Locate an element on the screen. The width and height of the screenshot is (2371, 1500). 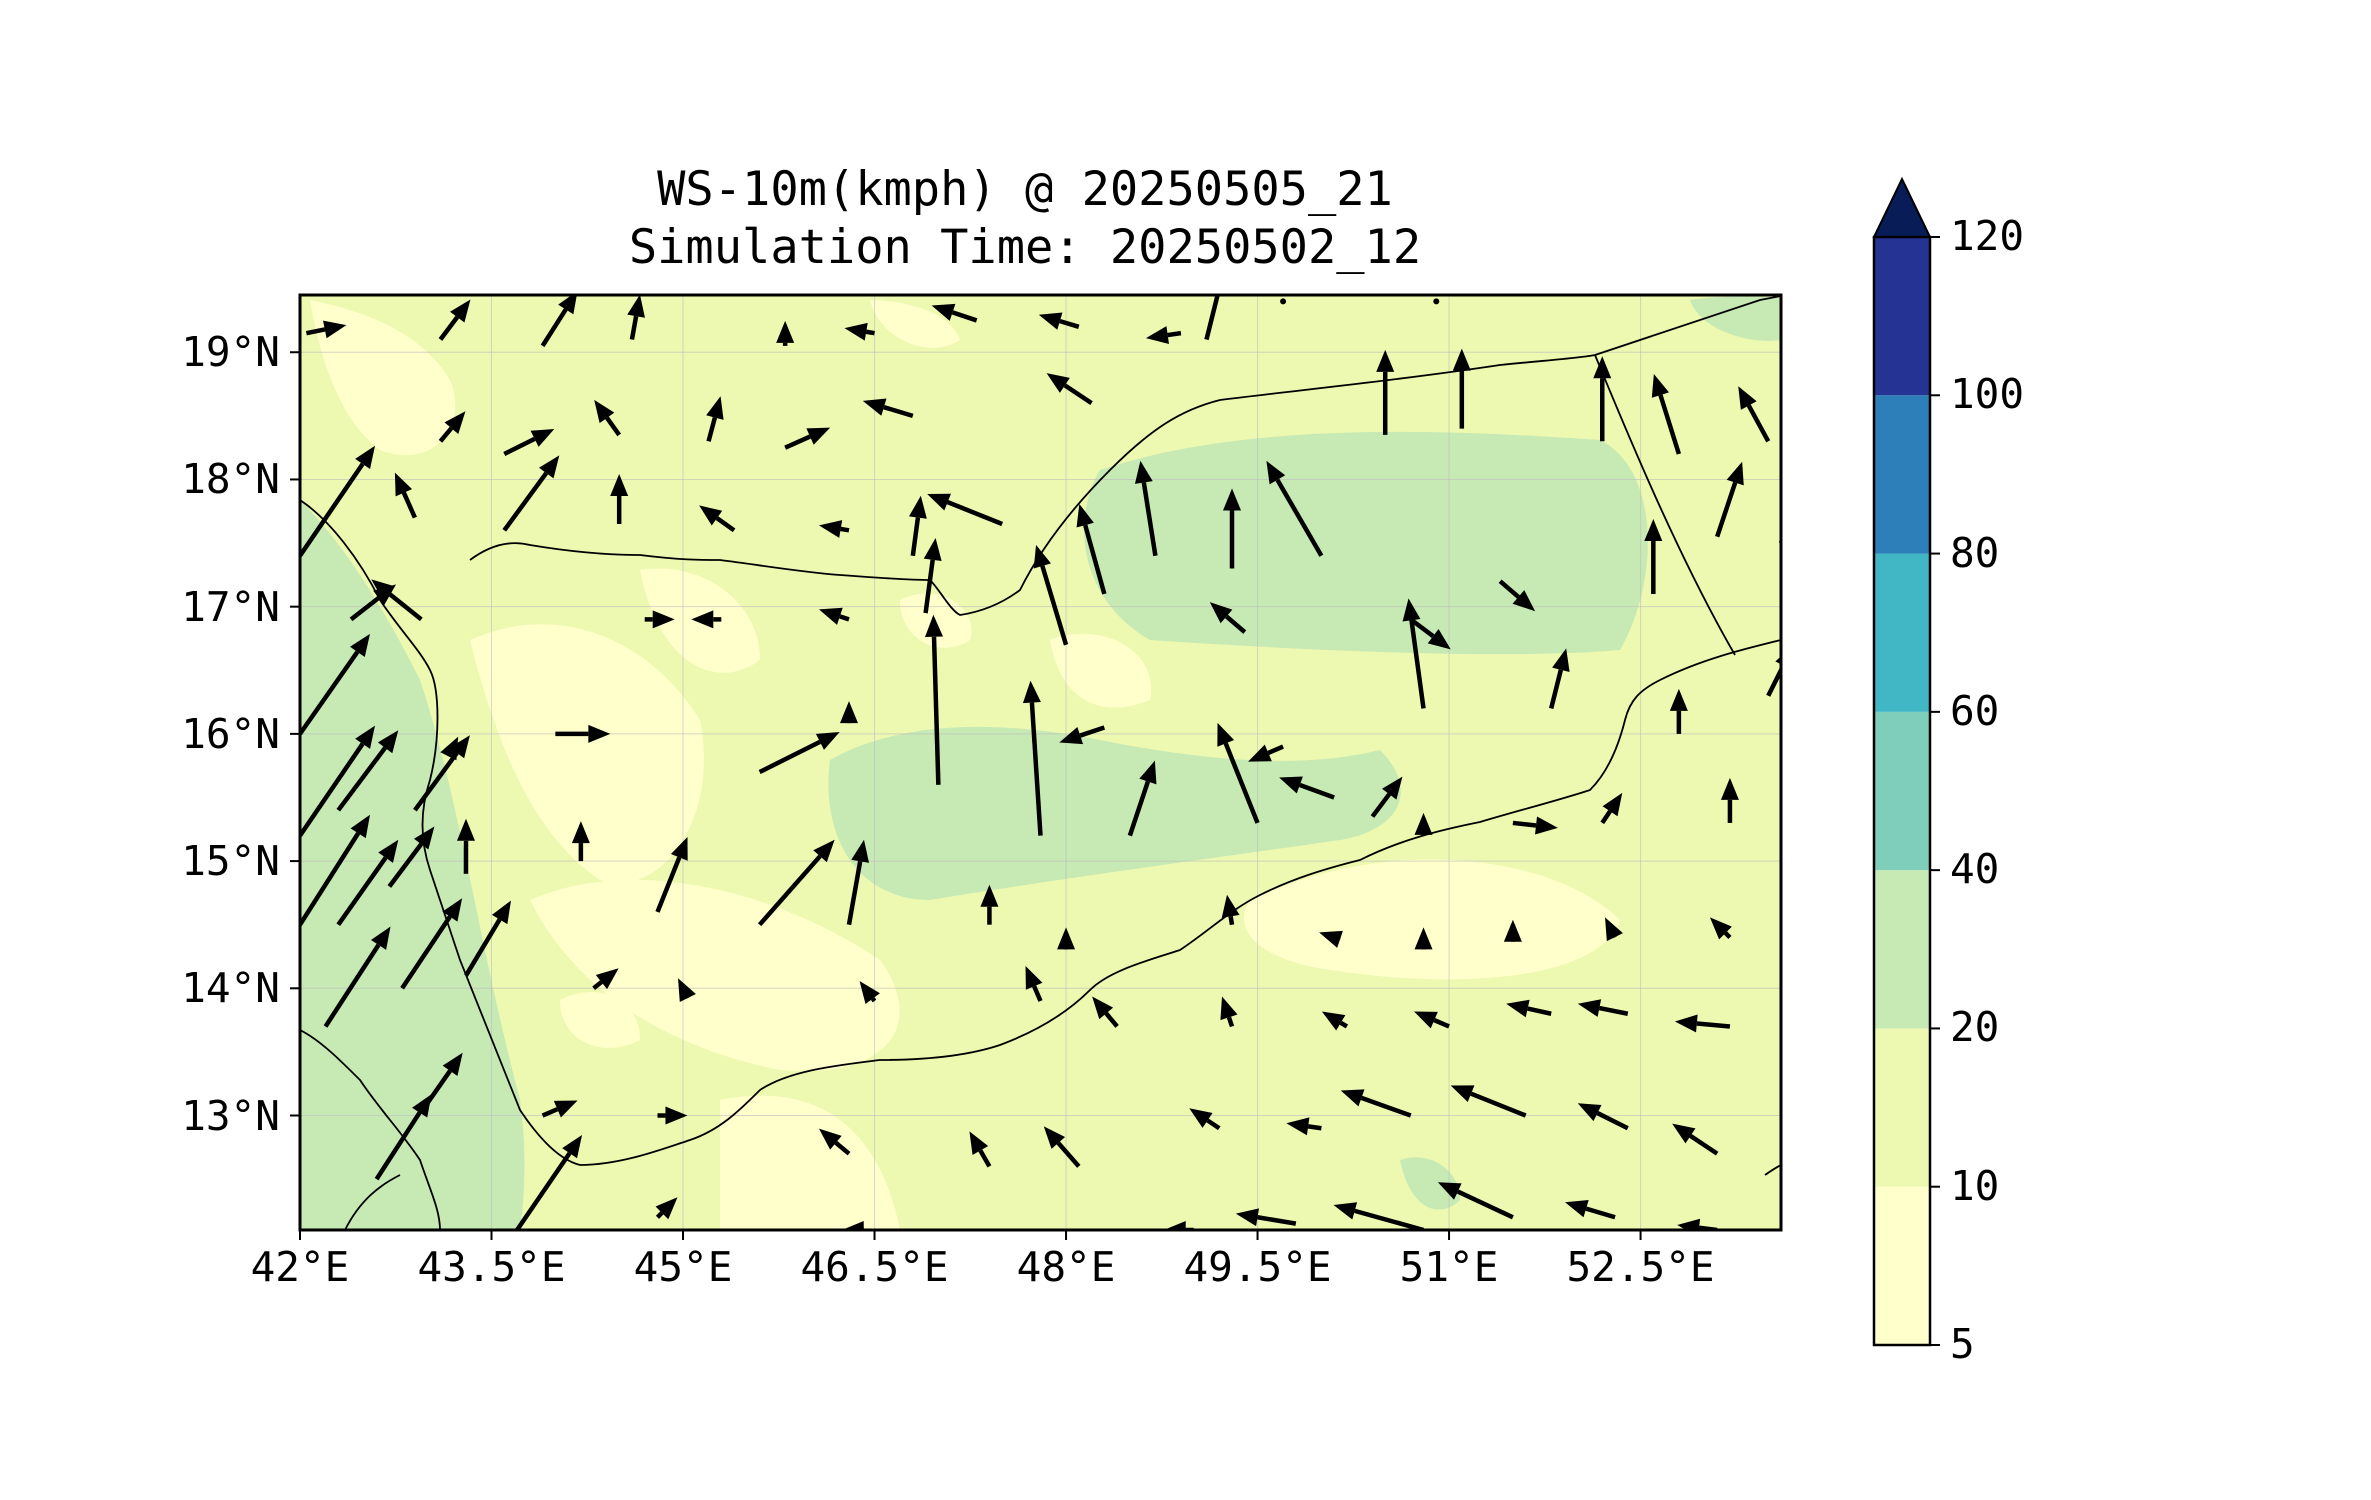
colorbar-tick-label: 100 is located at coordinates (1987, 394).